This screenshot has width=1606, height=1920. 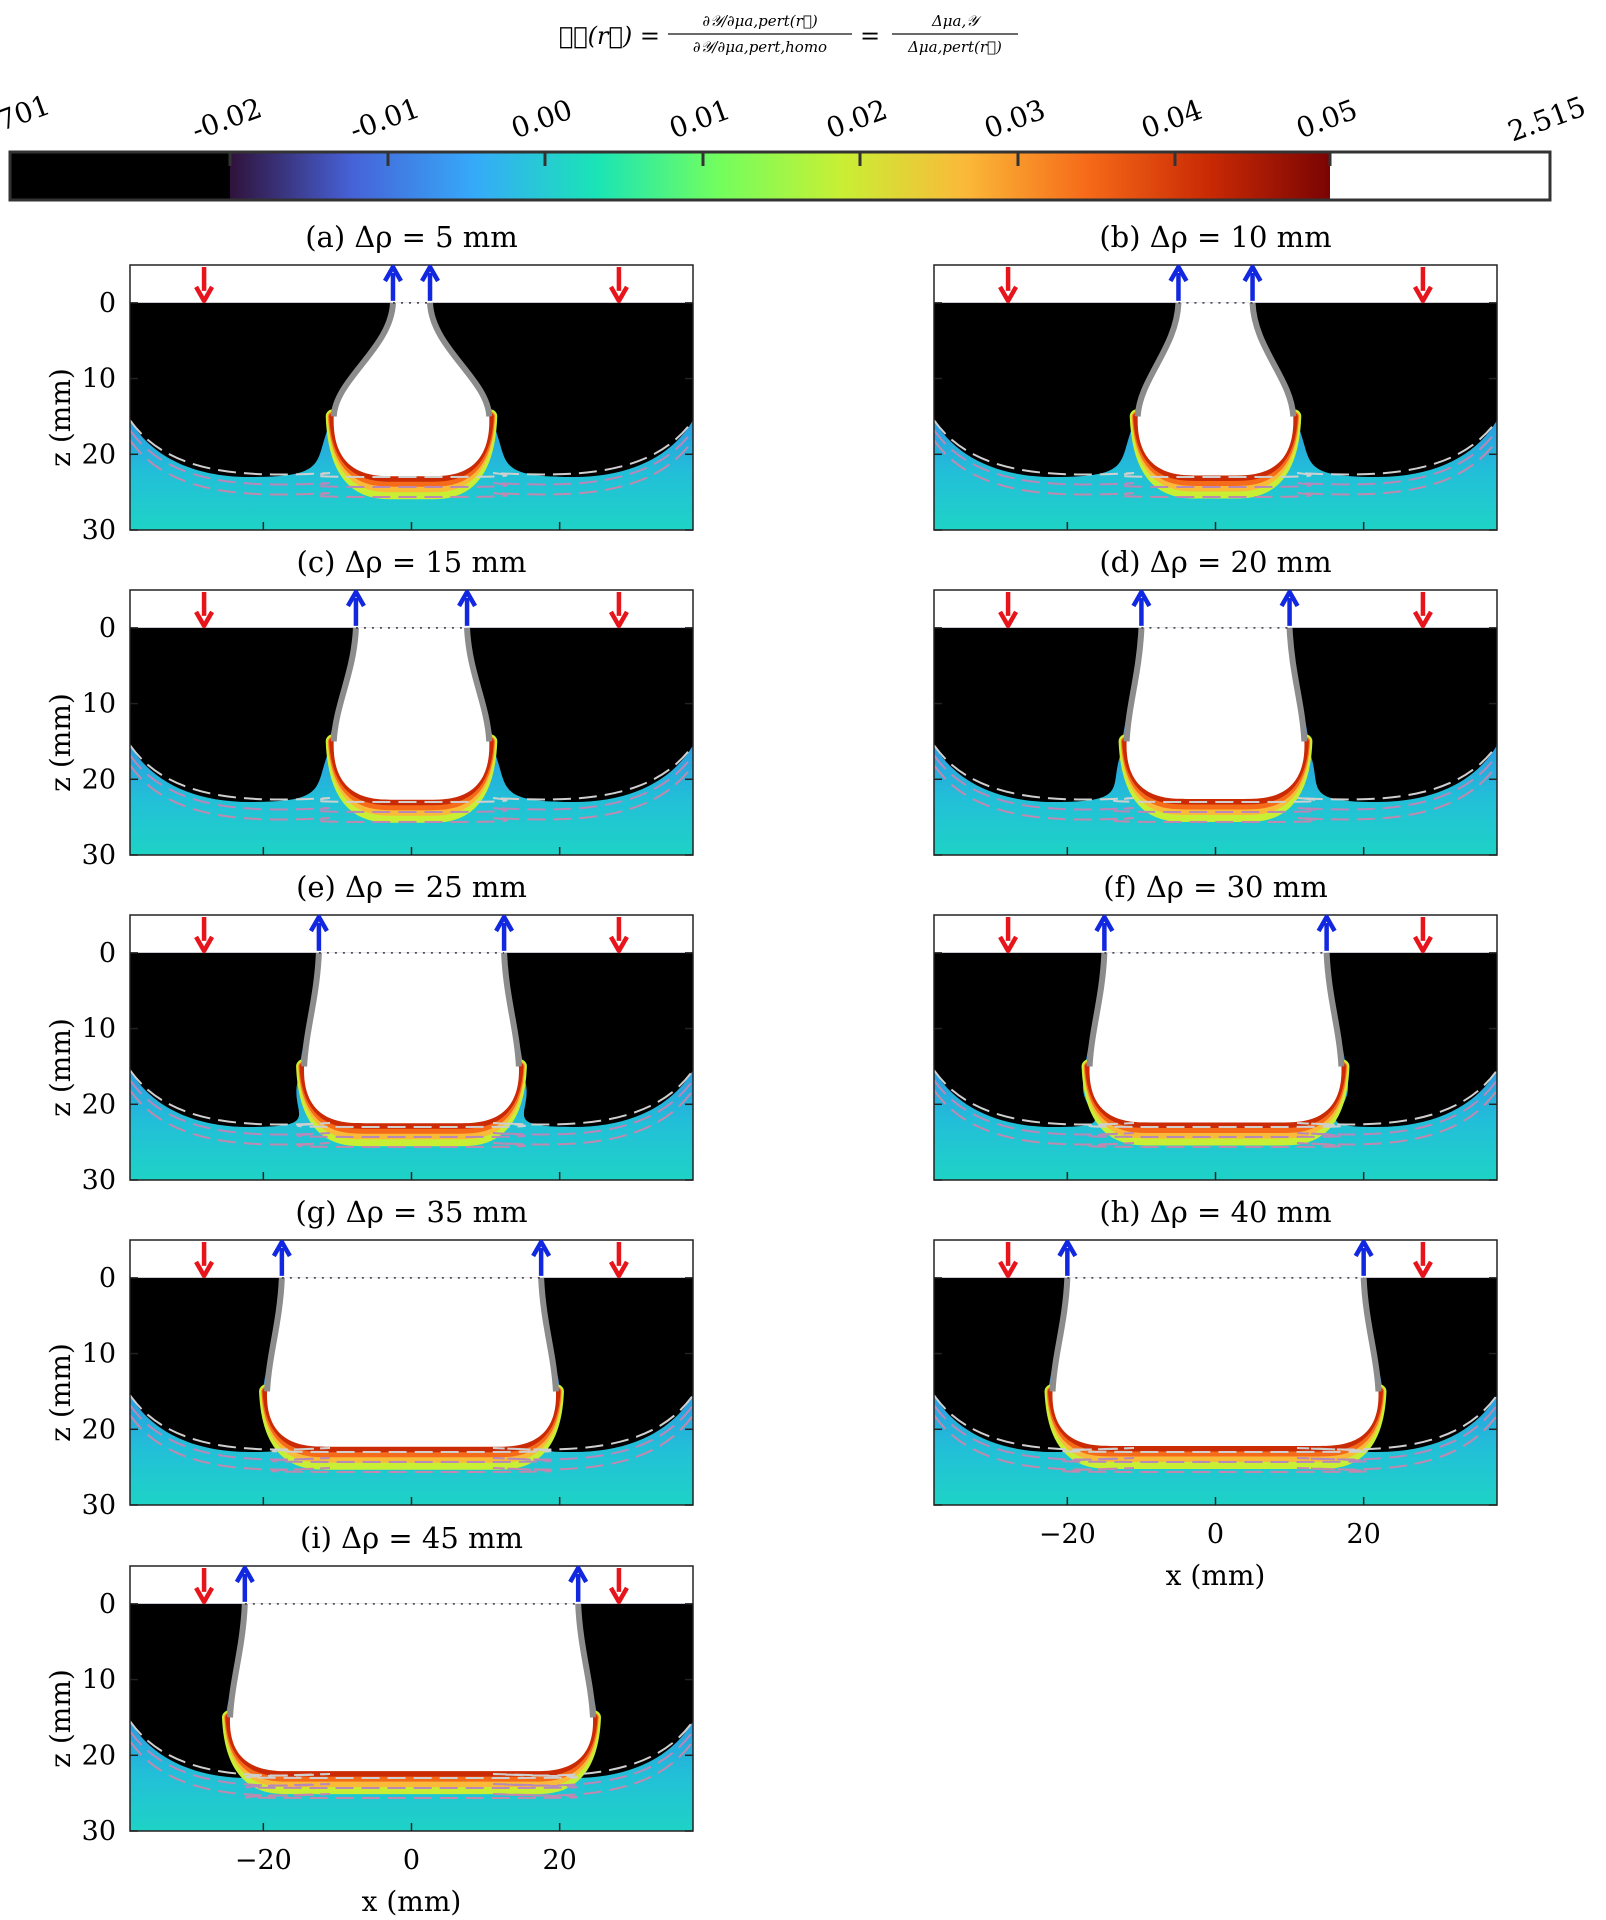 What do you see at coordinates (1216, 1575) in the screenshot?
I see `x-axis-label: x (mm)` at bounding box center [1216, 1575].